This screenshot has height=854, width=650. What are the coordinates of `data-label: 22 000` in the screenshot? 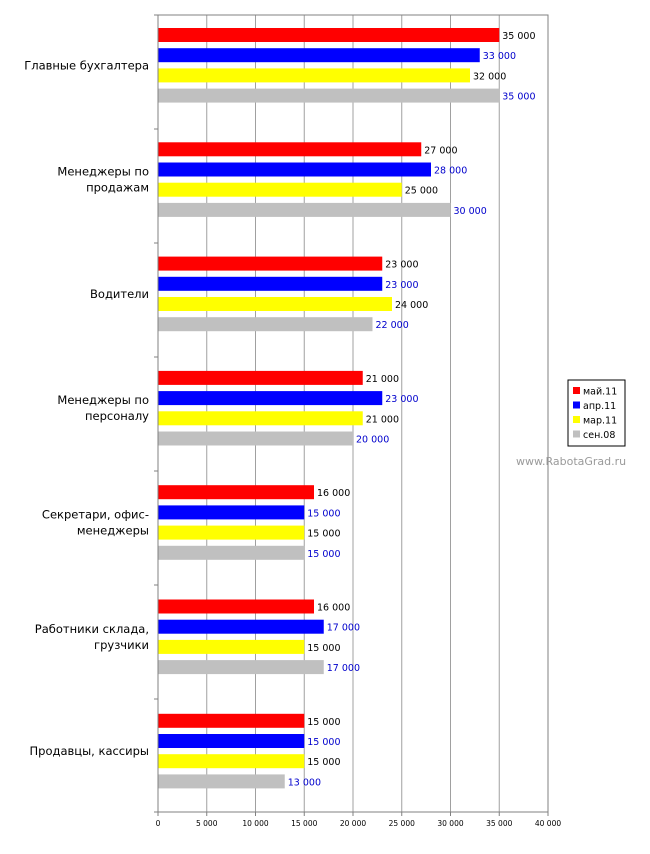 It's located at (392, 325).